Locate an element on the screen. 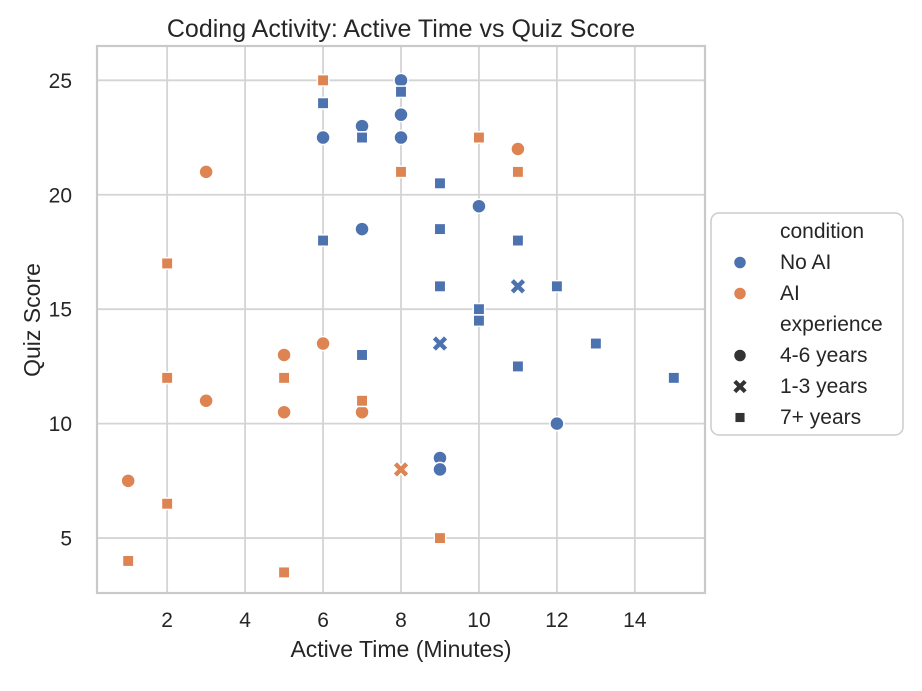  y-tick-label: 20 is located at coordinates (60, 195).